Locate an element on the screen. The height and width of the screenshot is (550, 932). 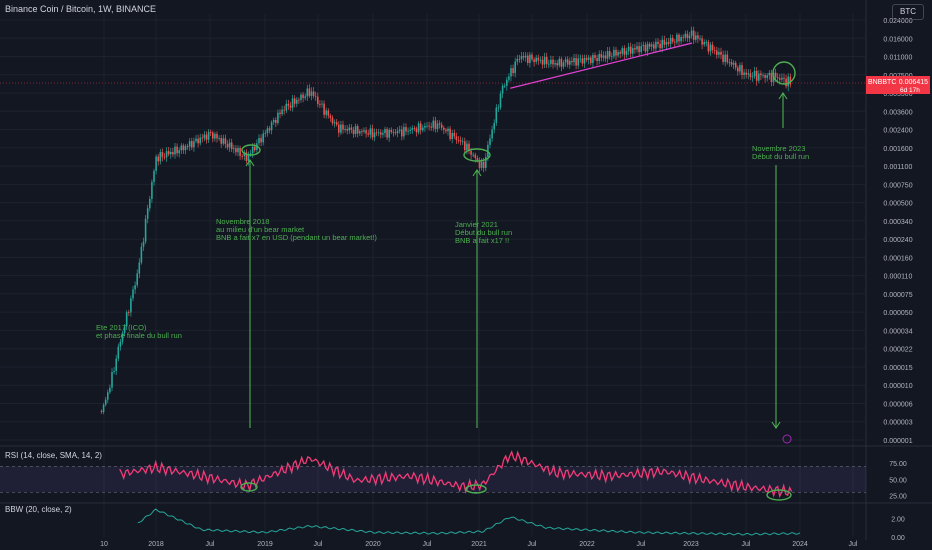
time-tick-label: 2022 is located at coordinates (587, 544).